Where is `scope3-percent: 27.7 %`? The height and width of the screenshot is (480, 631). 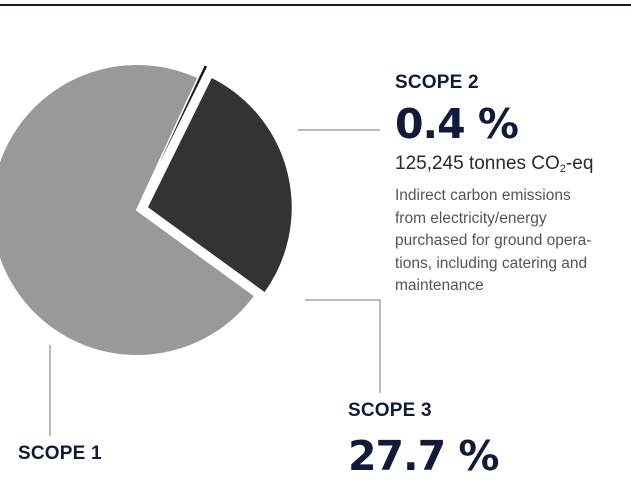
scope3-percent: 27.7 % is located at coordinates (424, 456).